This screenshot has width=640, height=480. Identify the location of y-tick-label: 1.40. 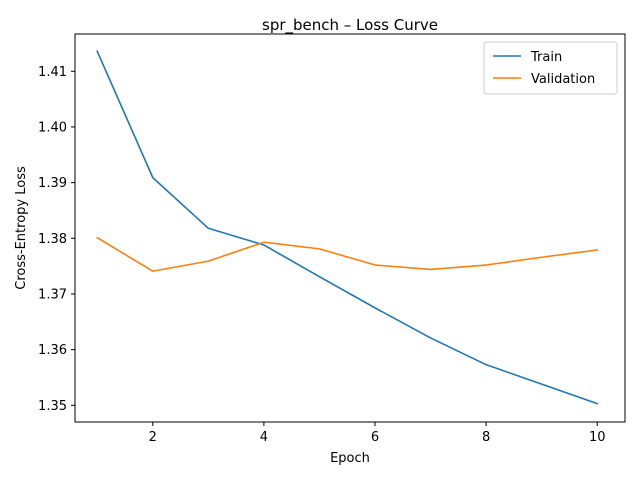
(52, 127).